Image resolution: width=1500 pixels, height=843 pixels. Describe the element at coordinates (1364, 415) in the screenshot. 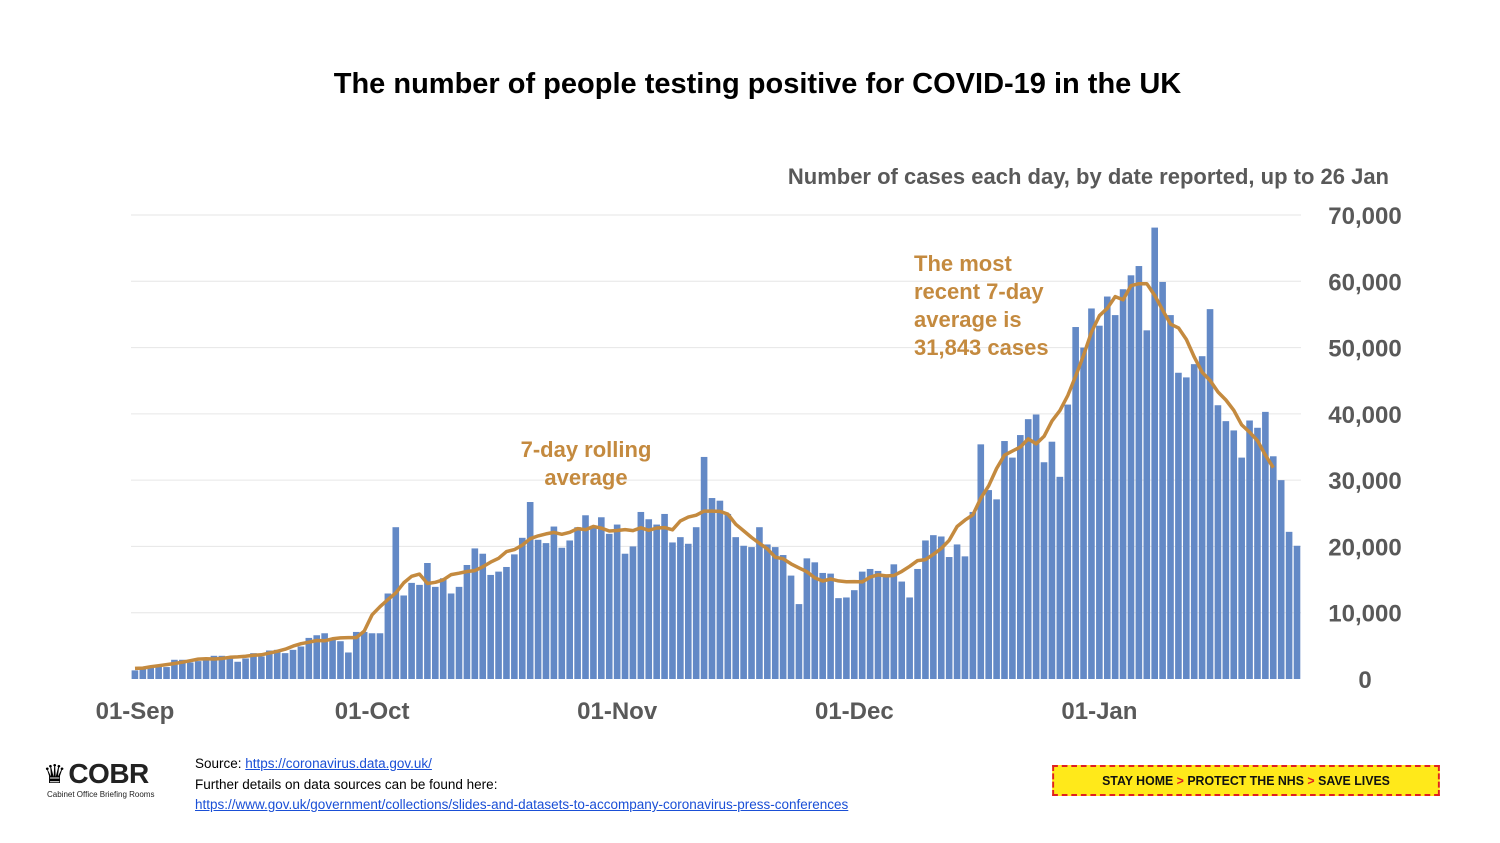

I see `y-tick-label: 40,000` at that location.